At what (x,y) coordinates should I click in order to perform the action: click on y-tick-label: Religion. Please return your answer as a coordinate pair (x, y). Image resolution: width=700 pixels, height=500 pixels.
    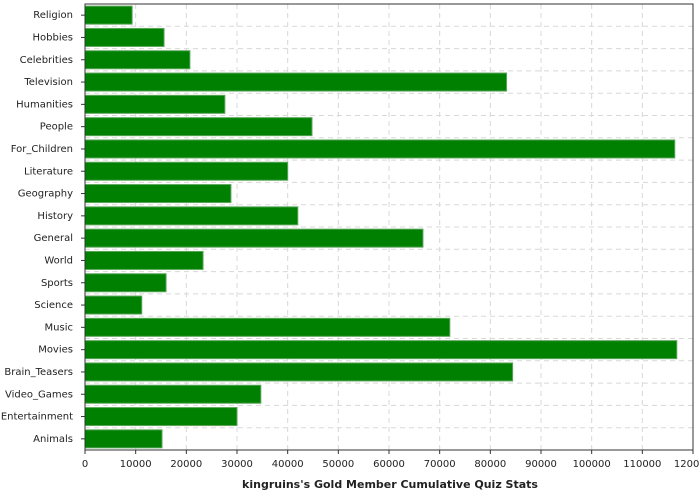
    Looking at the image, I should click on (53, 15).